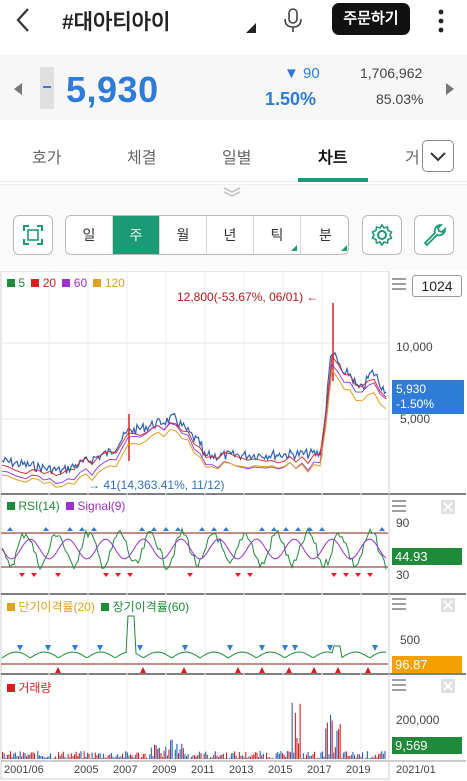 Image resolution: width=467 pixels, height=781 pixels. What do you see at coordinates (194, 637) in the screenshot?
I see `long-disparity-line` at bounding box center [194, 637].